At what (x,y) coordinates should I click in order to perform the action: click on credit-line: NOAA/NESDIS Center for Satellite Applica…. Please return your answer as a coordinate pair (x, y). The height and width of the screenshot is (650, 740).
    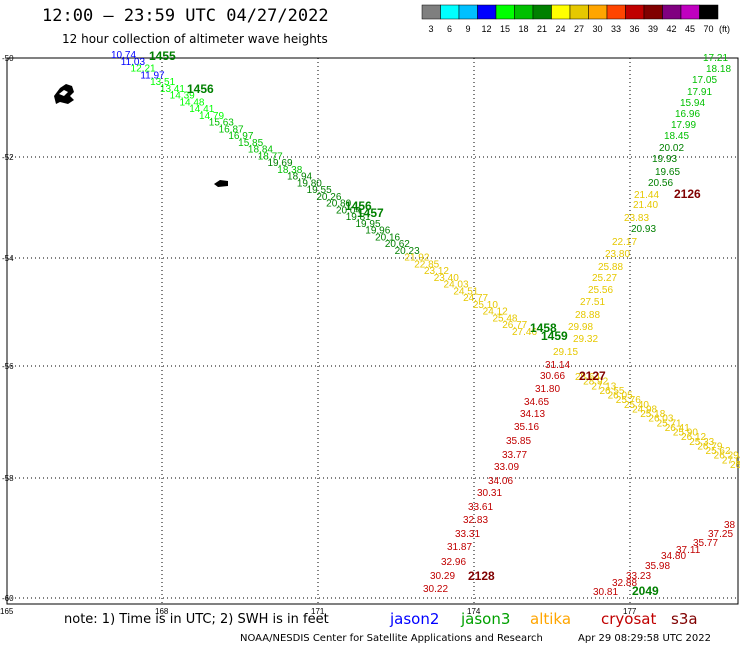
    Looking at the image, I should click on (391, 638).